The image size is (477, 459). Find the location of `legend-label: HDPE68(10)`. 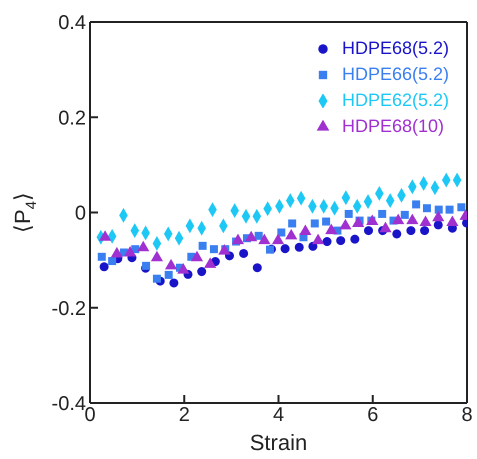

legend-label: HDPE68(10) is located at coordinates (393, 126).